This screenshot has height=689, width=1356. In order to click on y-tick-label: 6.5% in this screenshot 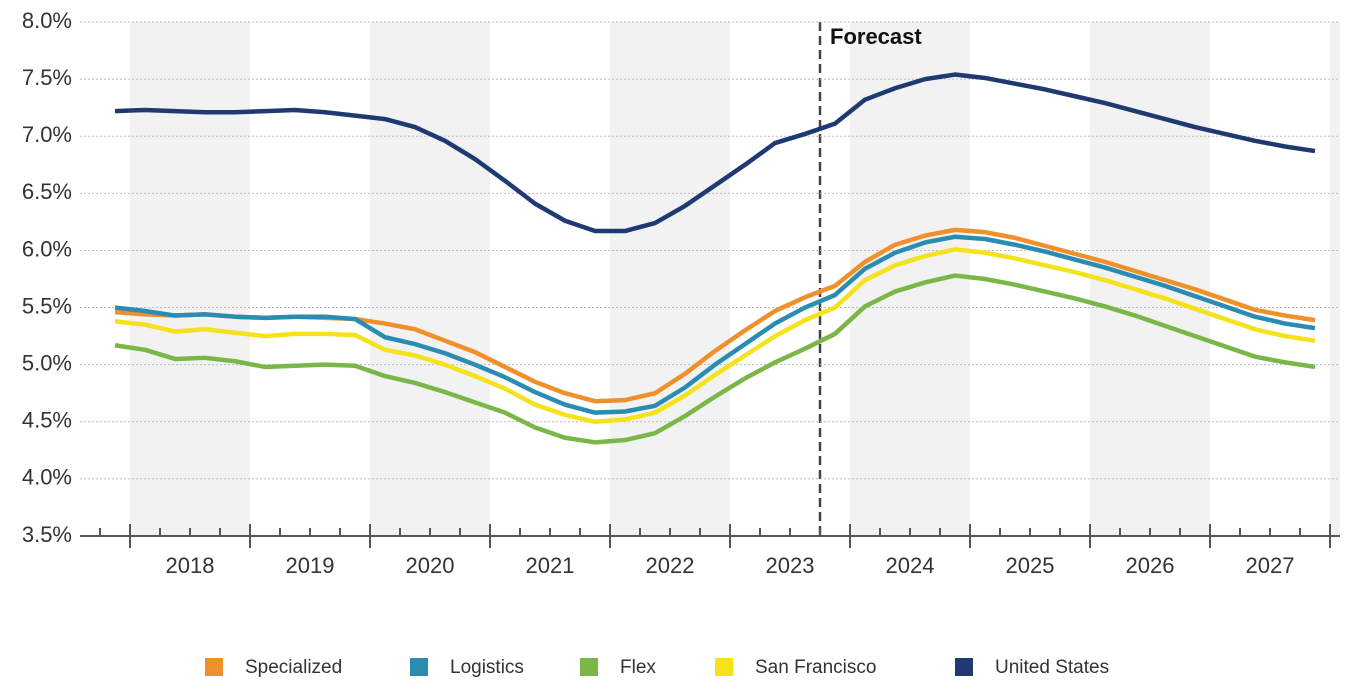, I will do `click(47, 191)`.